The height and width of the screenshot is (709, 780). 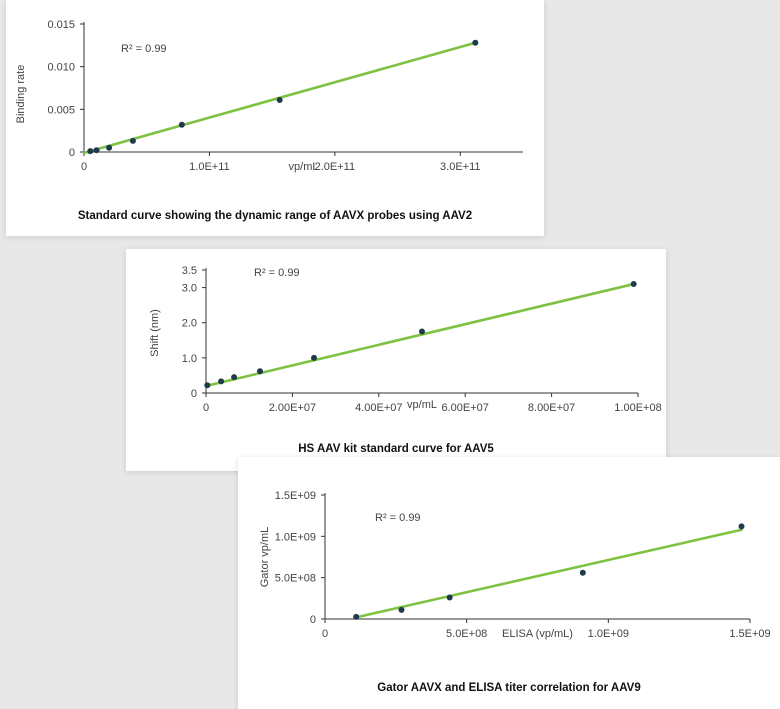 What do you see at coordinates (72, 153) in the screenshot?
I see `aav2-y-tick-label: 0` at bounding box center [72, 153].